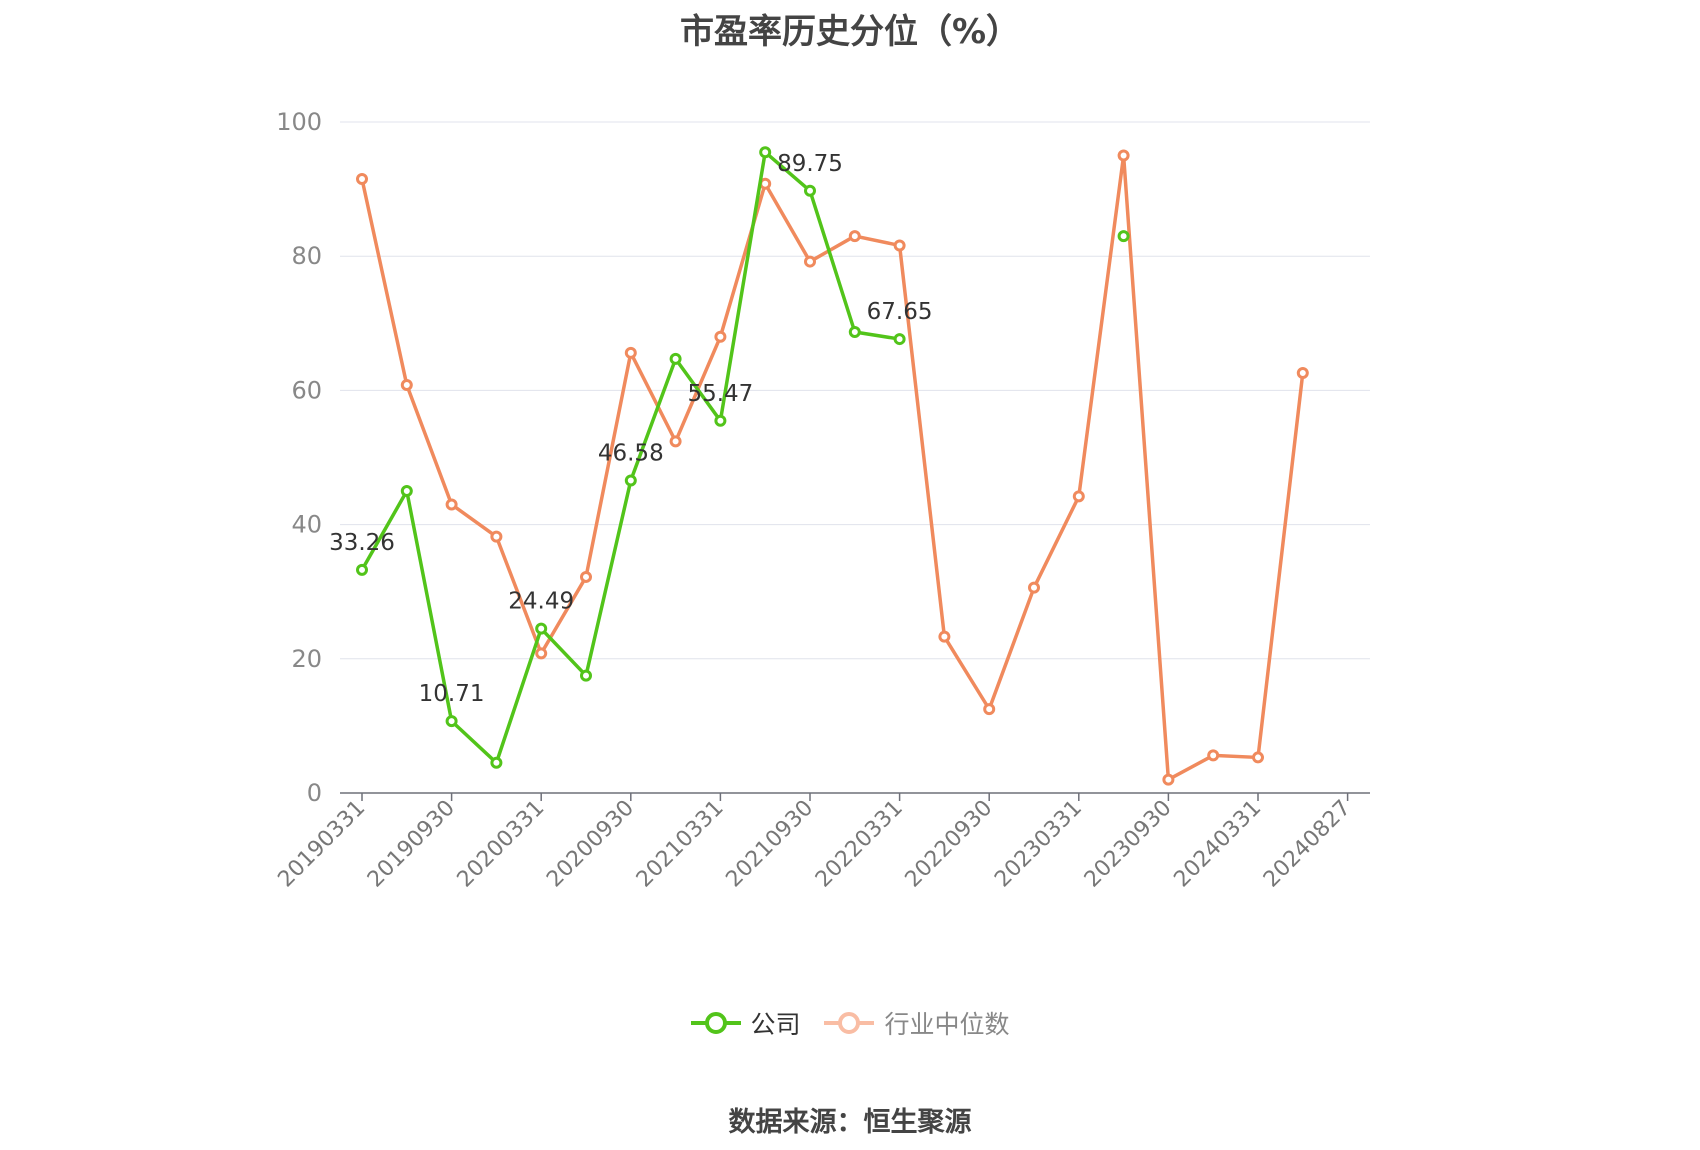  What do you see at coordinates (541, 602) in the screenshot?
I see `data-label-company: 24.49` at bounding box center [541, 602].